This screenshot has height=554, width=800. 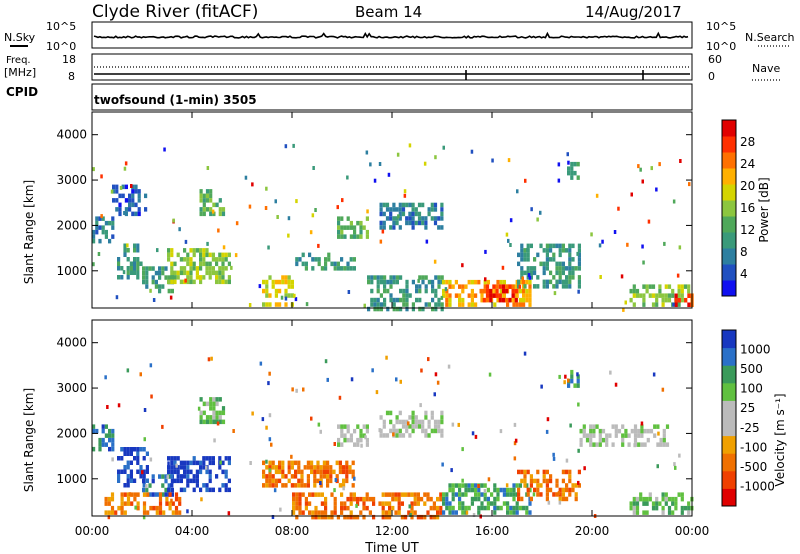 I want to click on time-tick-label: 00:00, so click(x=92, y=531).